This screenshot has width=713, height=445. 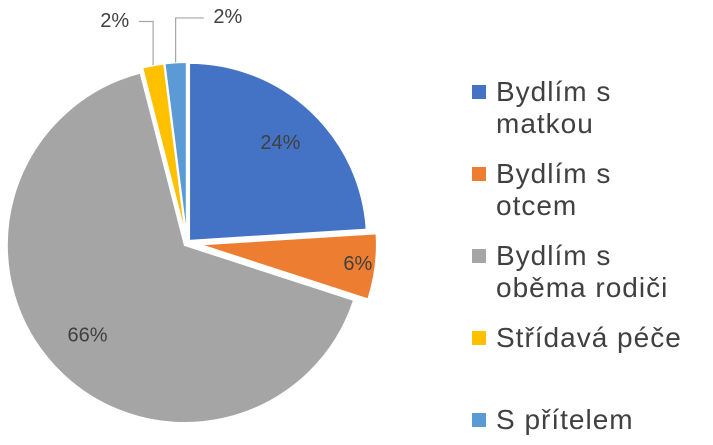 What do you see at coordinates (357, 264) in the screenshot?
I see `data-label: 6%` at bounding box center [357, 264].